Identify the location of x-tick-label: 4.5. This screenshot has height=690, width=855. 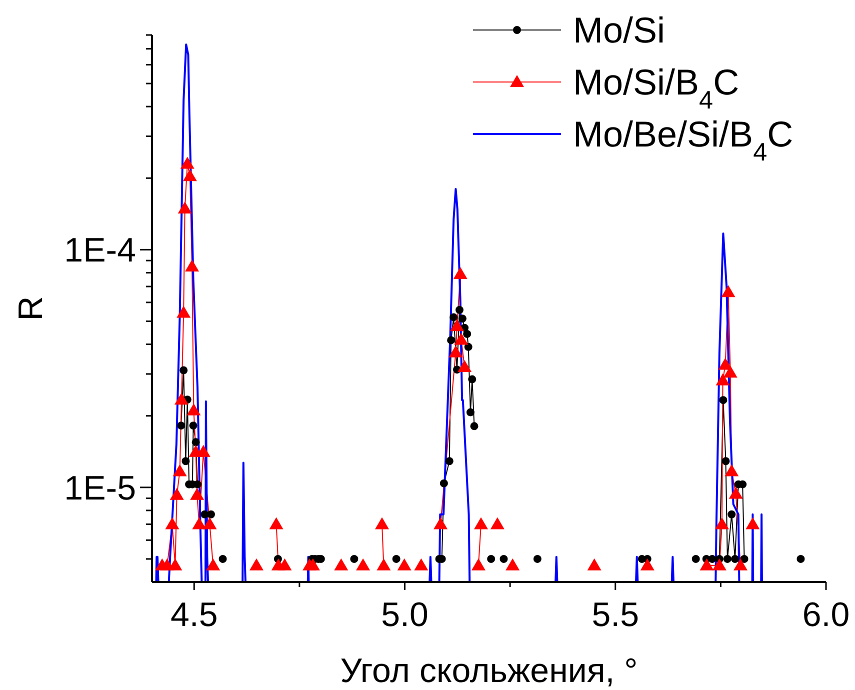
(194, 615).